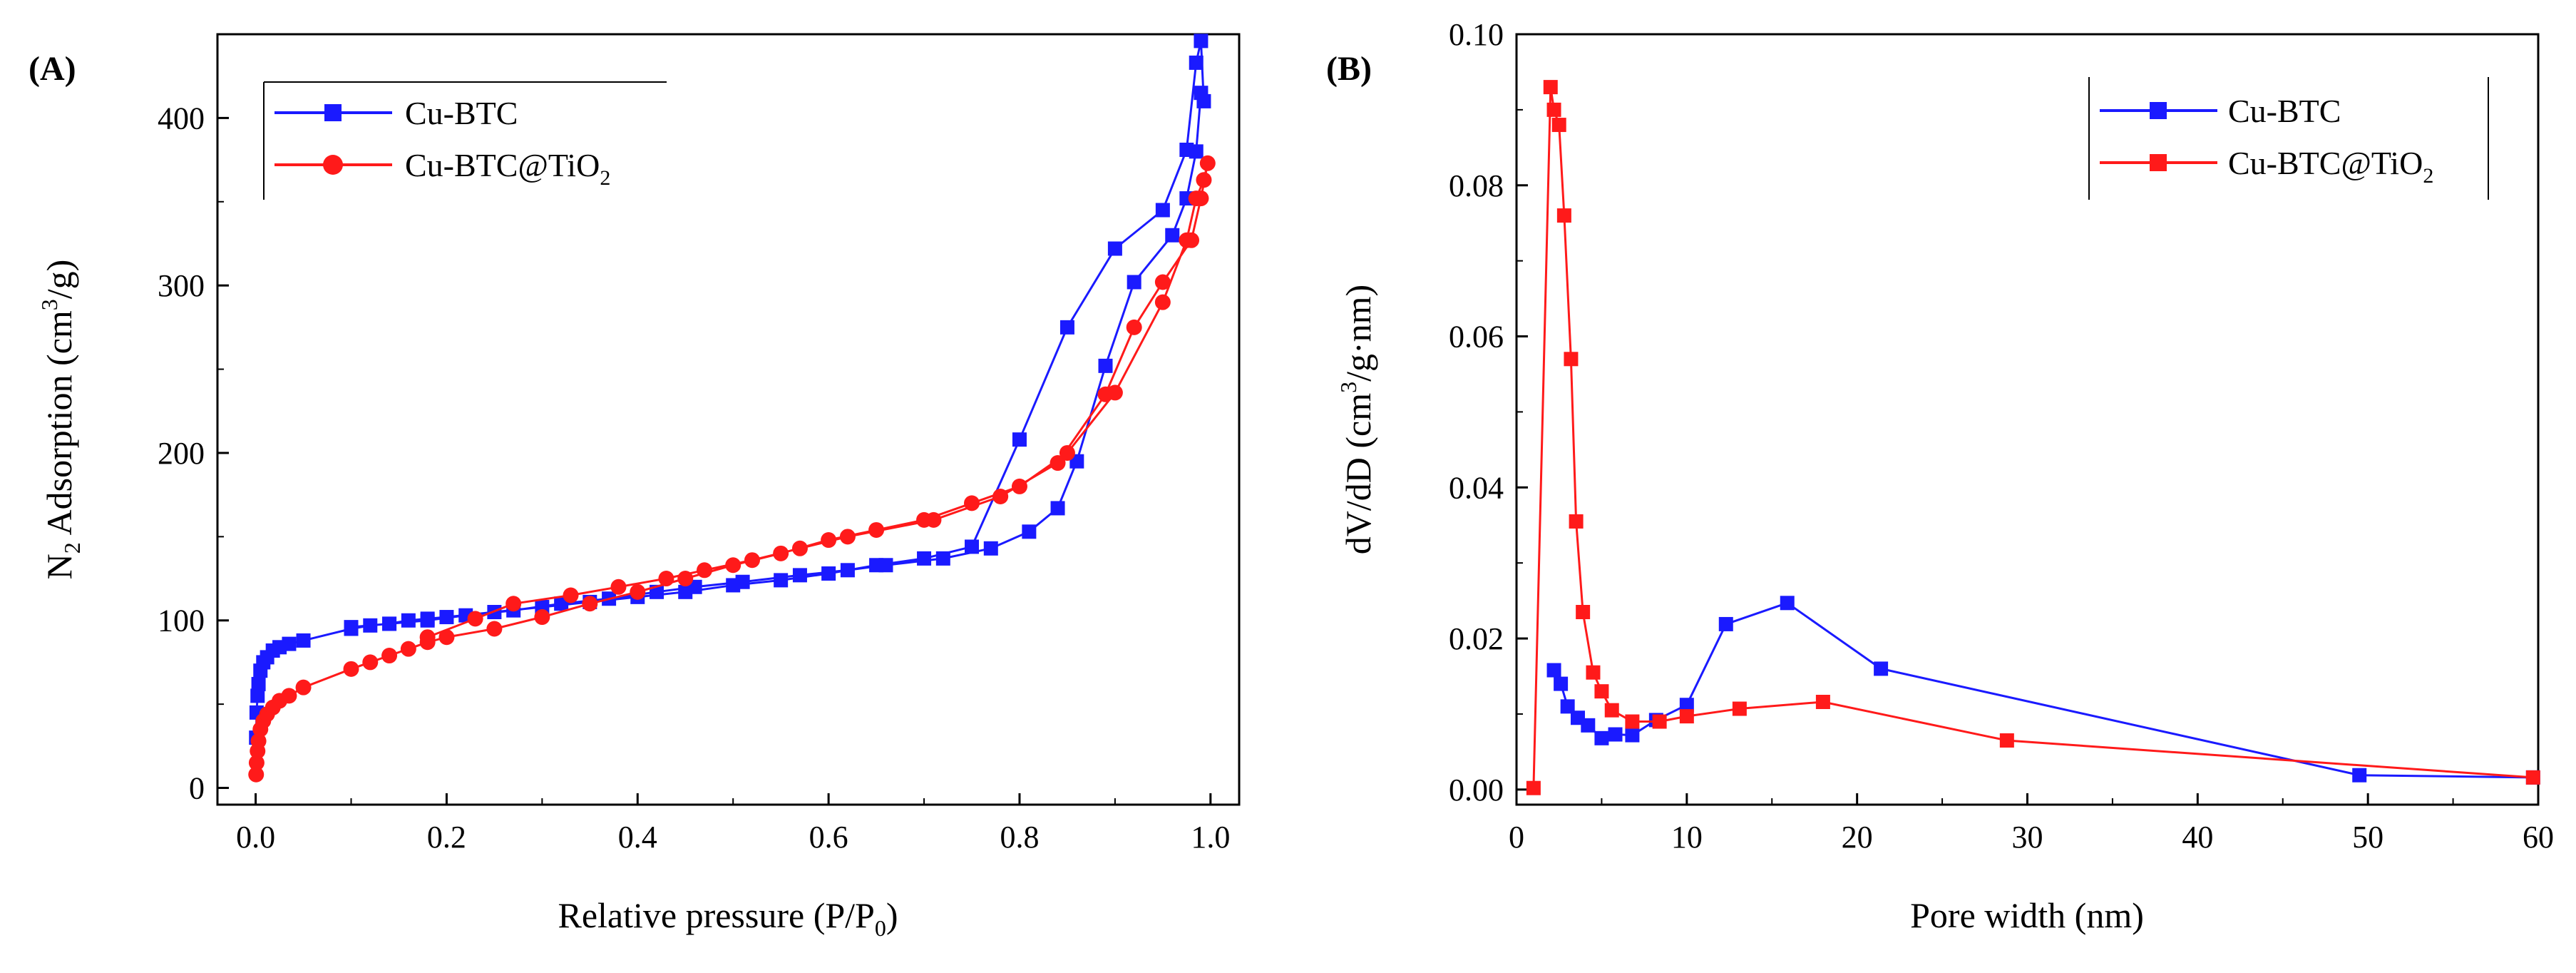 Image resolution: width=2576 pixels, height=973 pixels. I want to click on a-y-tick-label: 300, so click(181, 285).